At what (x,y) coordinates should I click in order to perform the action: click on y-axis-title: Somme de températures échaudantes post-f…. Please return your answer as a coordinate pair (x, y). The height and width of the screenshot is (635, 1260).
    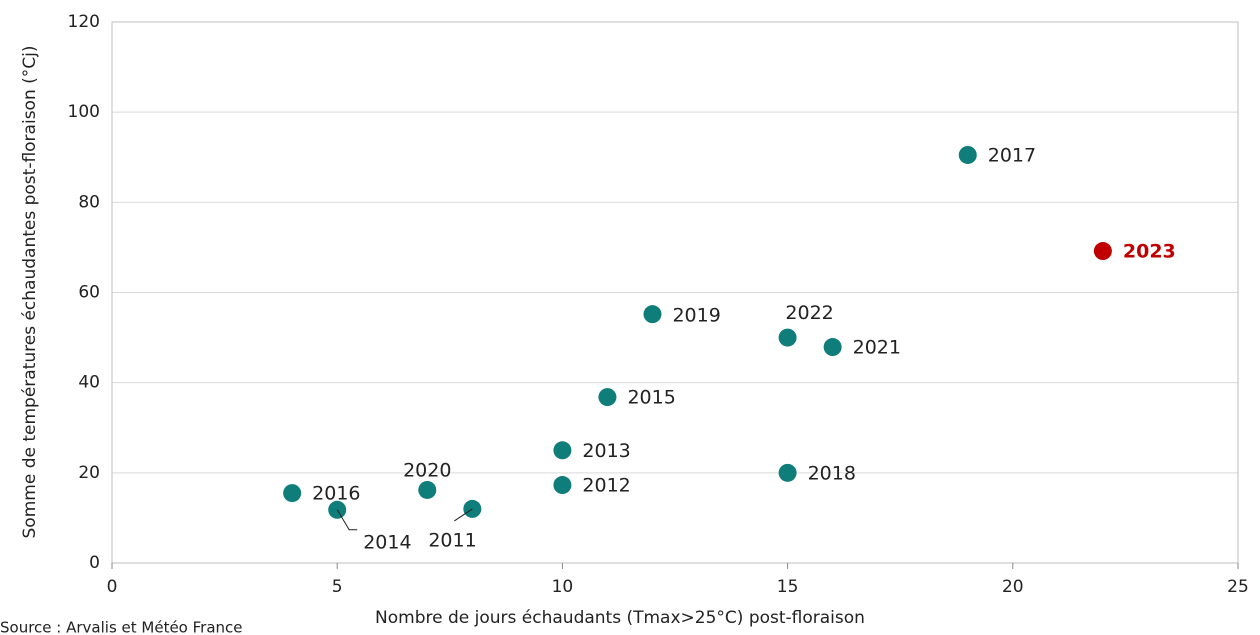
    Looking at the image, I should click on (30, 292).